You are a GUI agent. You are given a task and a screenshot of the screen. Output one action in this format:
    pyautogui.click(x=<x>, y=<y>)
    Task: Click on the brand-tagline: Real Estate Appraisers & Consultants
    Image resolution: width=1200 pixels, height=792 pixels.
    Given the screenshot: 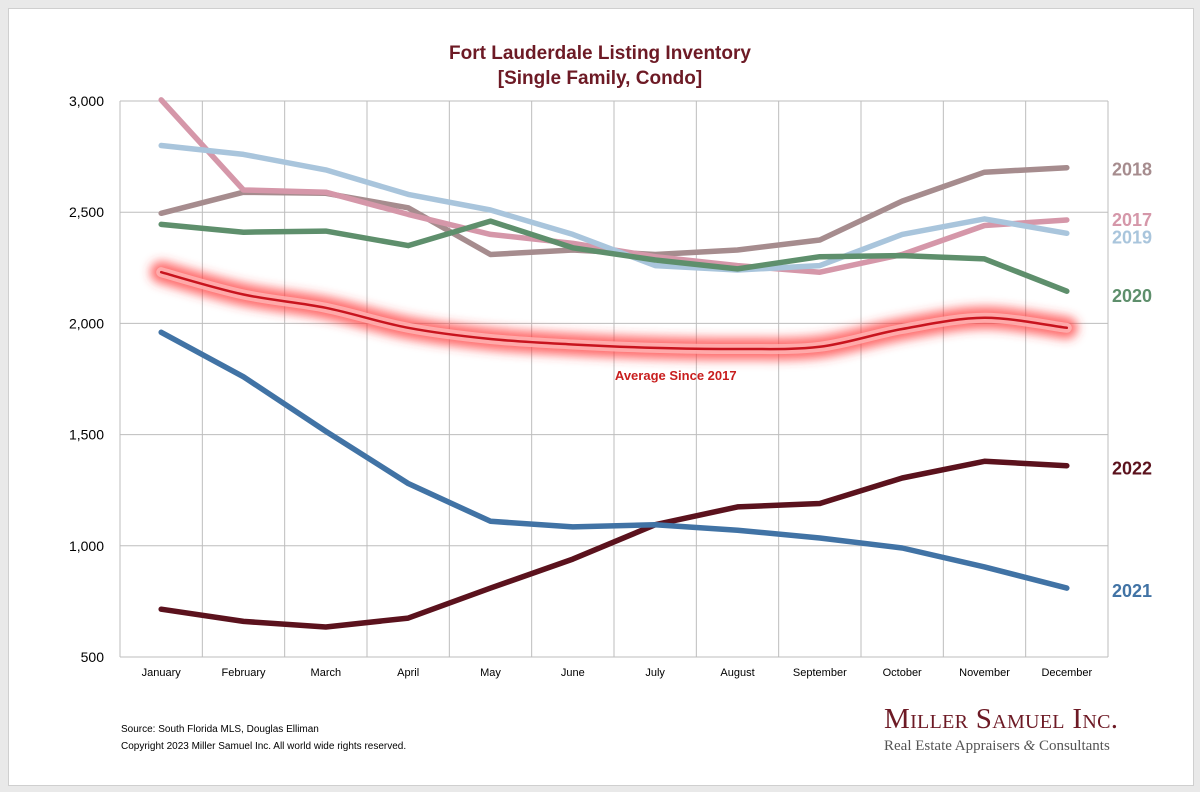 What is the action you would take?
    pyautogui.click(x=997, y=746)
    